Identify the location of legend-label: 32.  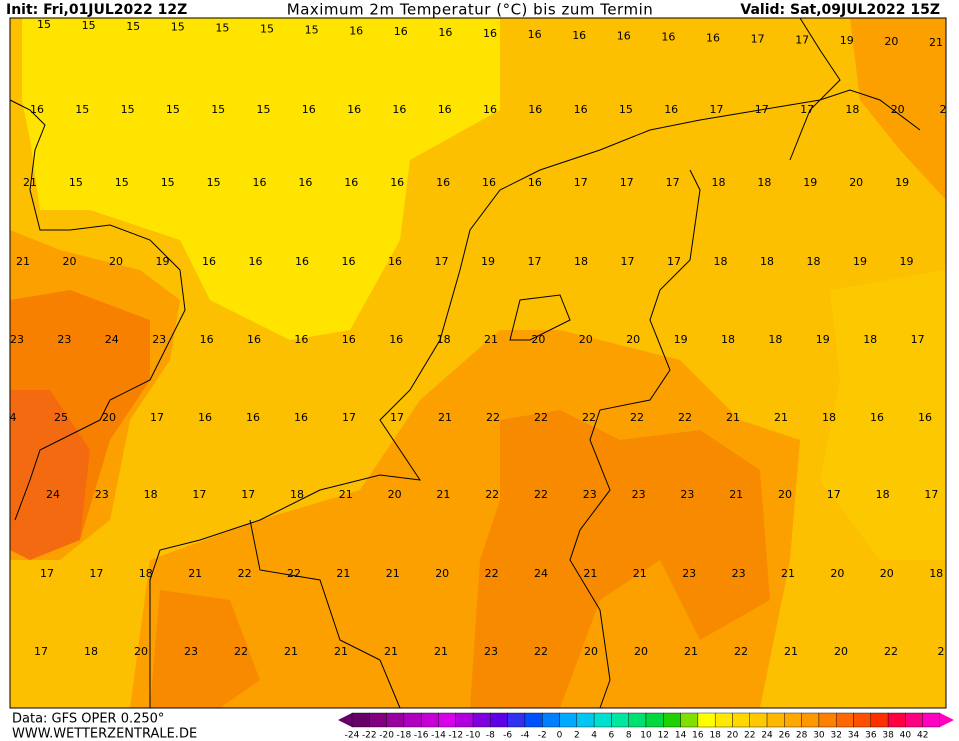
(836, 736).